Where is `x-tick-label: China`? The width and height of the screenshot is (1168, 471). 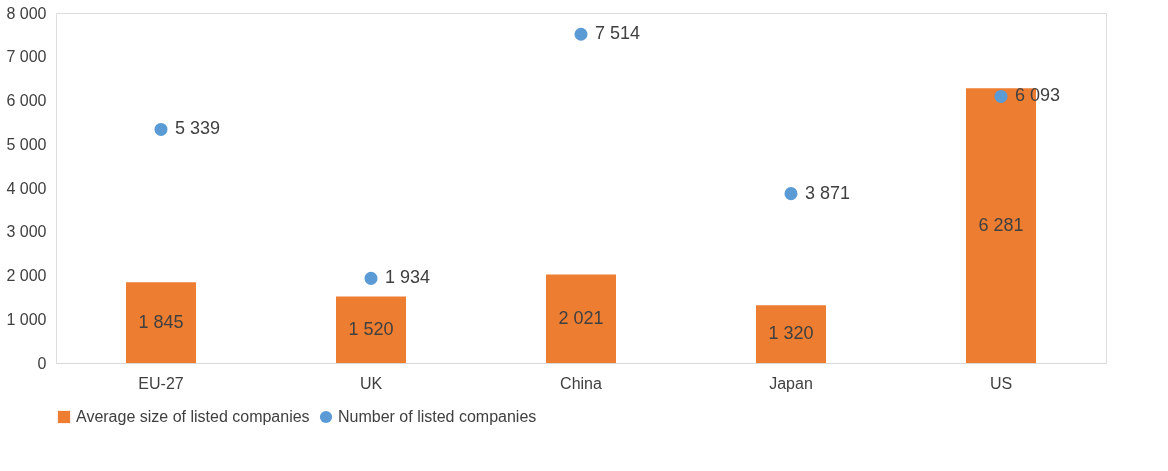
x-tick-label: China is located at coordinates (581, 383).